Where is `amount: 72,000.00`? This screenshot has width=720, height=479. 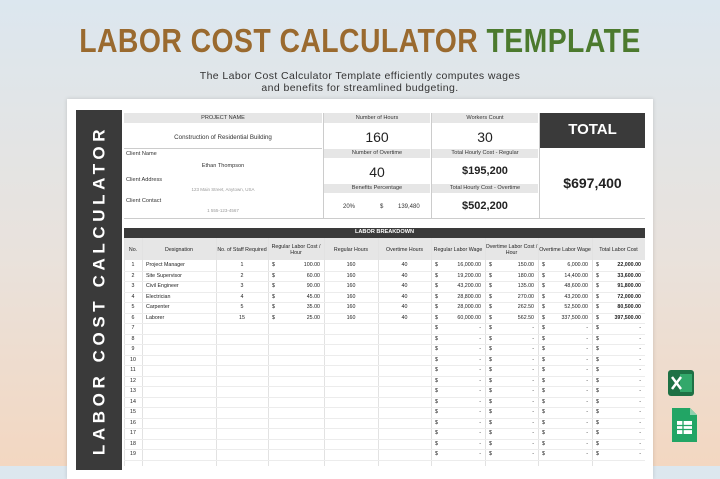 amount: 72,000.00 is located at coordinates (629, 296).